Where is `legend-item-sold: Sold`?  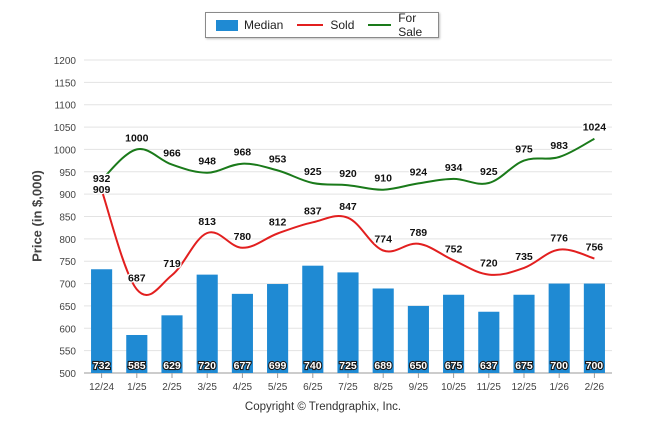
legend-item-sold: Sold is located at coordinates (318, 25).